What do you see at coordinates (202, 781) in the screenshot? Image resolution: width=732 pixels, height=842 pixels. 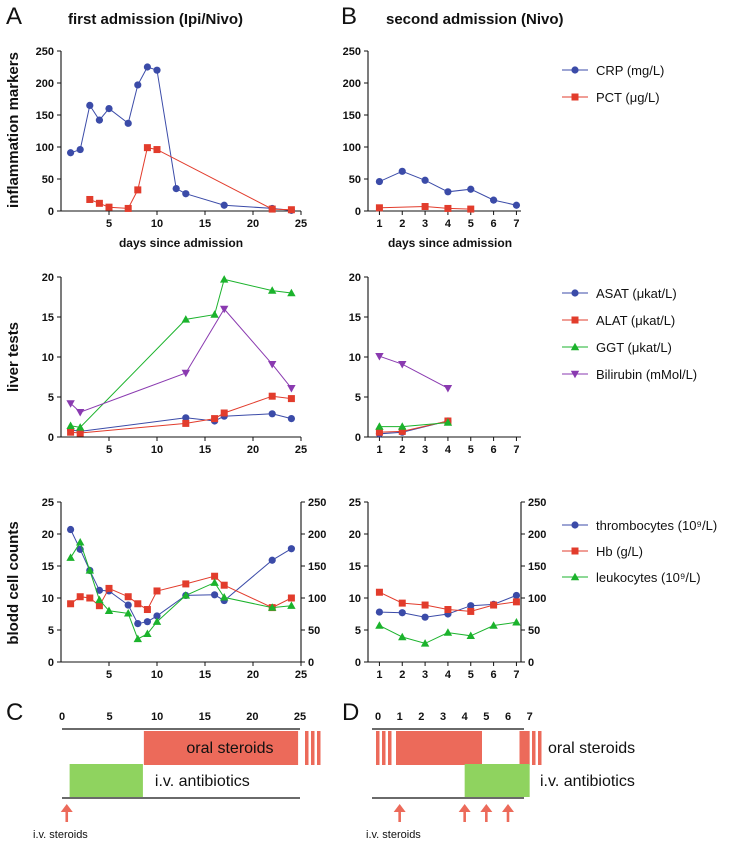 I see `antibiotics-label: i.v. antibiotics` at bounding box center [202, 781].